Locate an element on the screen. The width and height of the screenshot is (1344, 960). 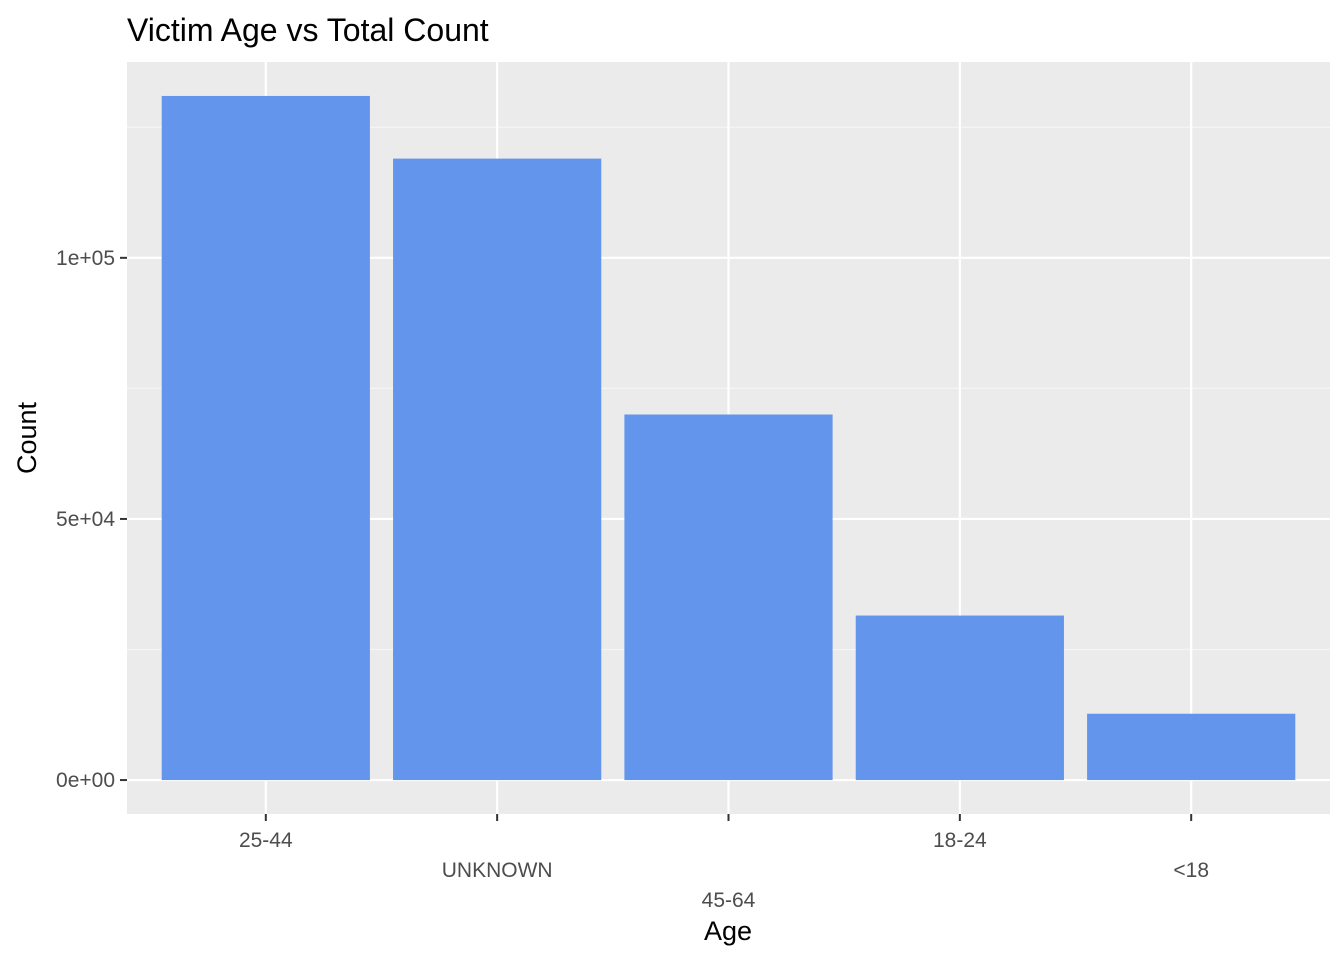
y-axis: 0e+00 5e+04 1e+05 is located at coordinates (91, 519).